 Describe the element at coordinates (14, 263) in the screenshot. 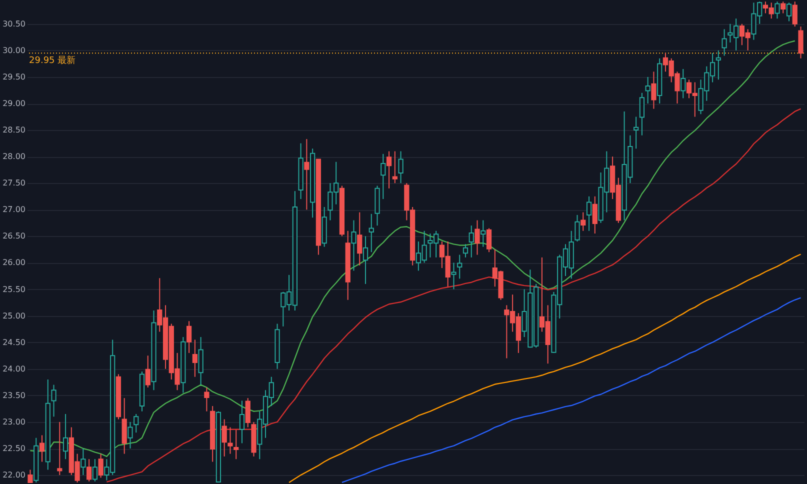

I see `y-tick-label: 26.00` at that location.